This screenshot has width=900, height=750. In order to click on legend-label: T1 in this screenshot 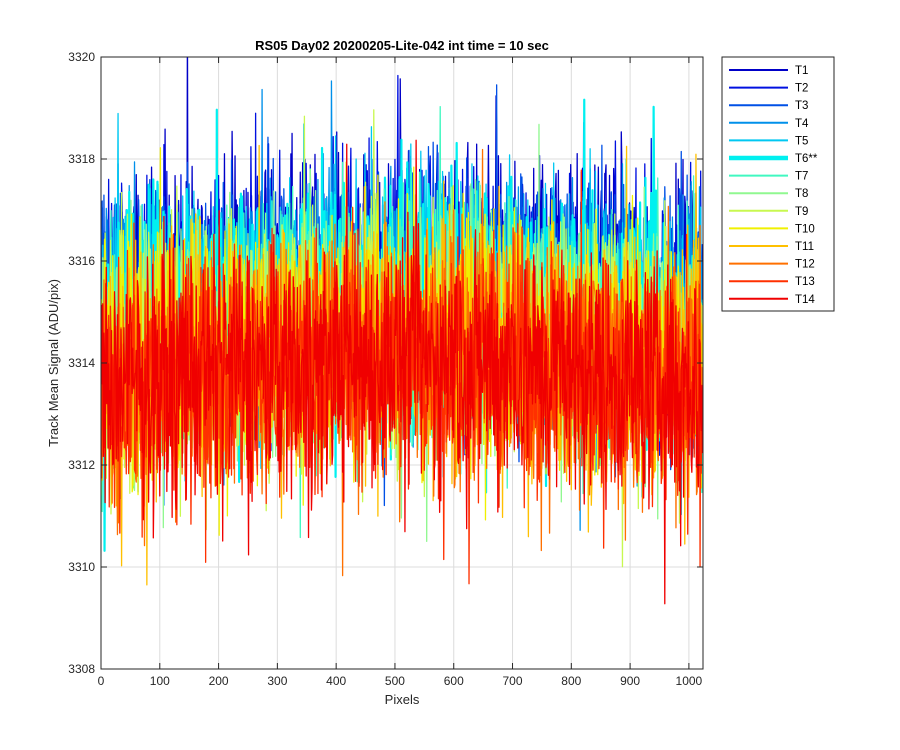, I will do `click(801, 71)`.